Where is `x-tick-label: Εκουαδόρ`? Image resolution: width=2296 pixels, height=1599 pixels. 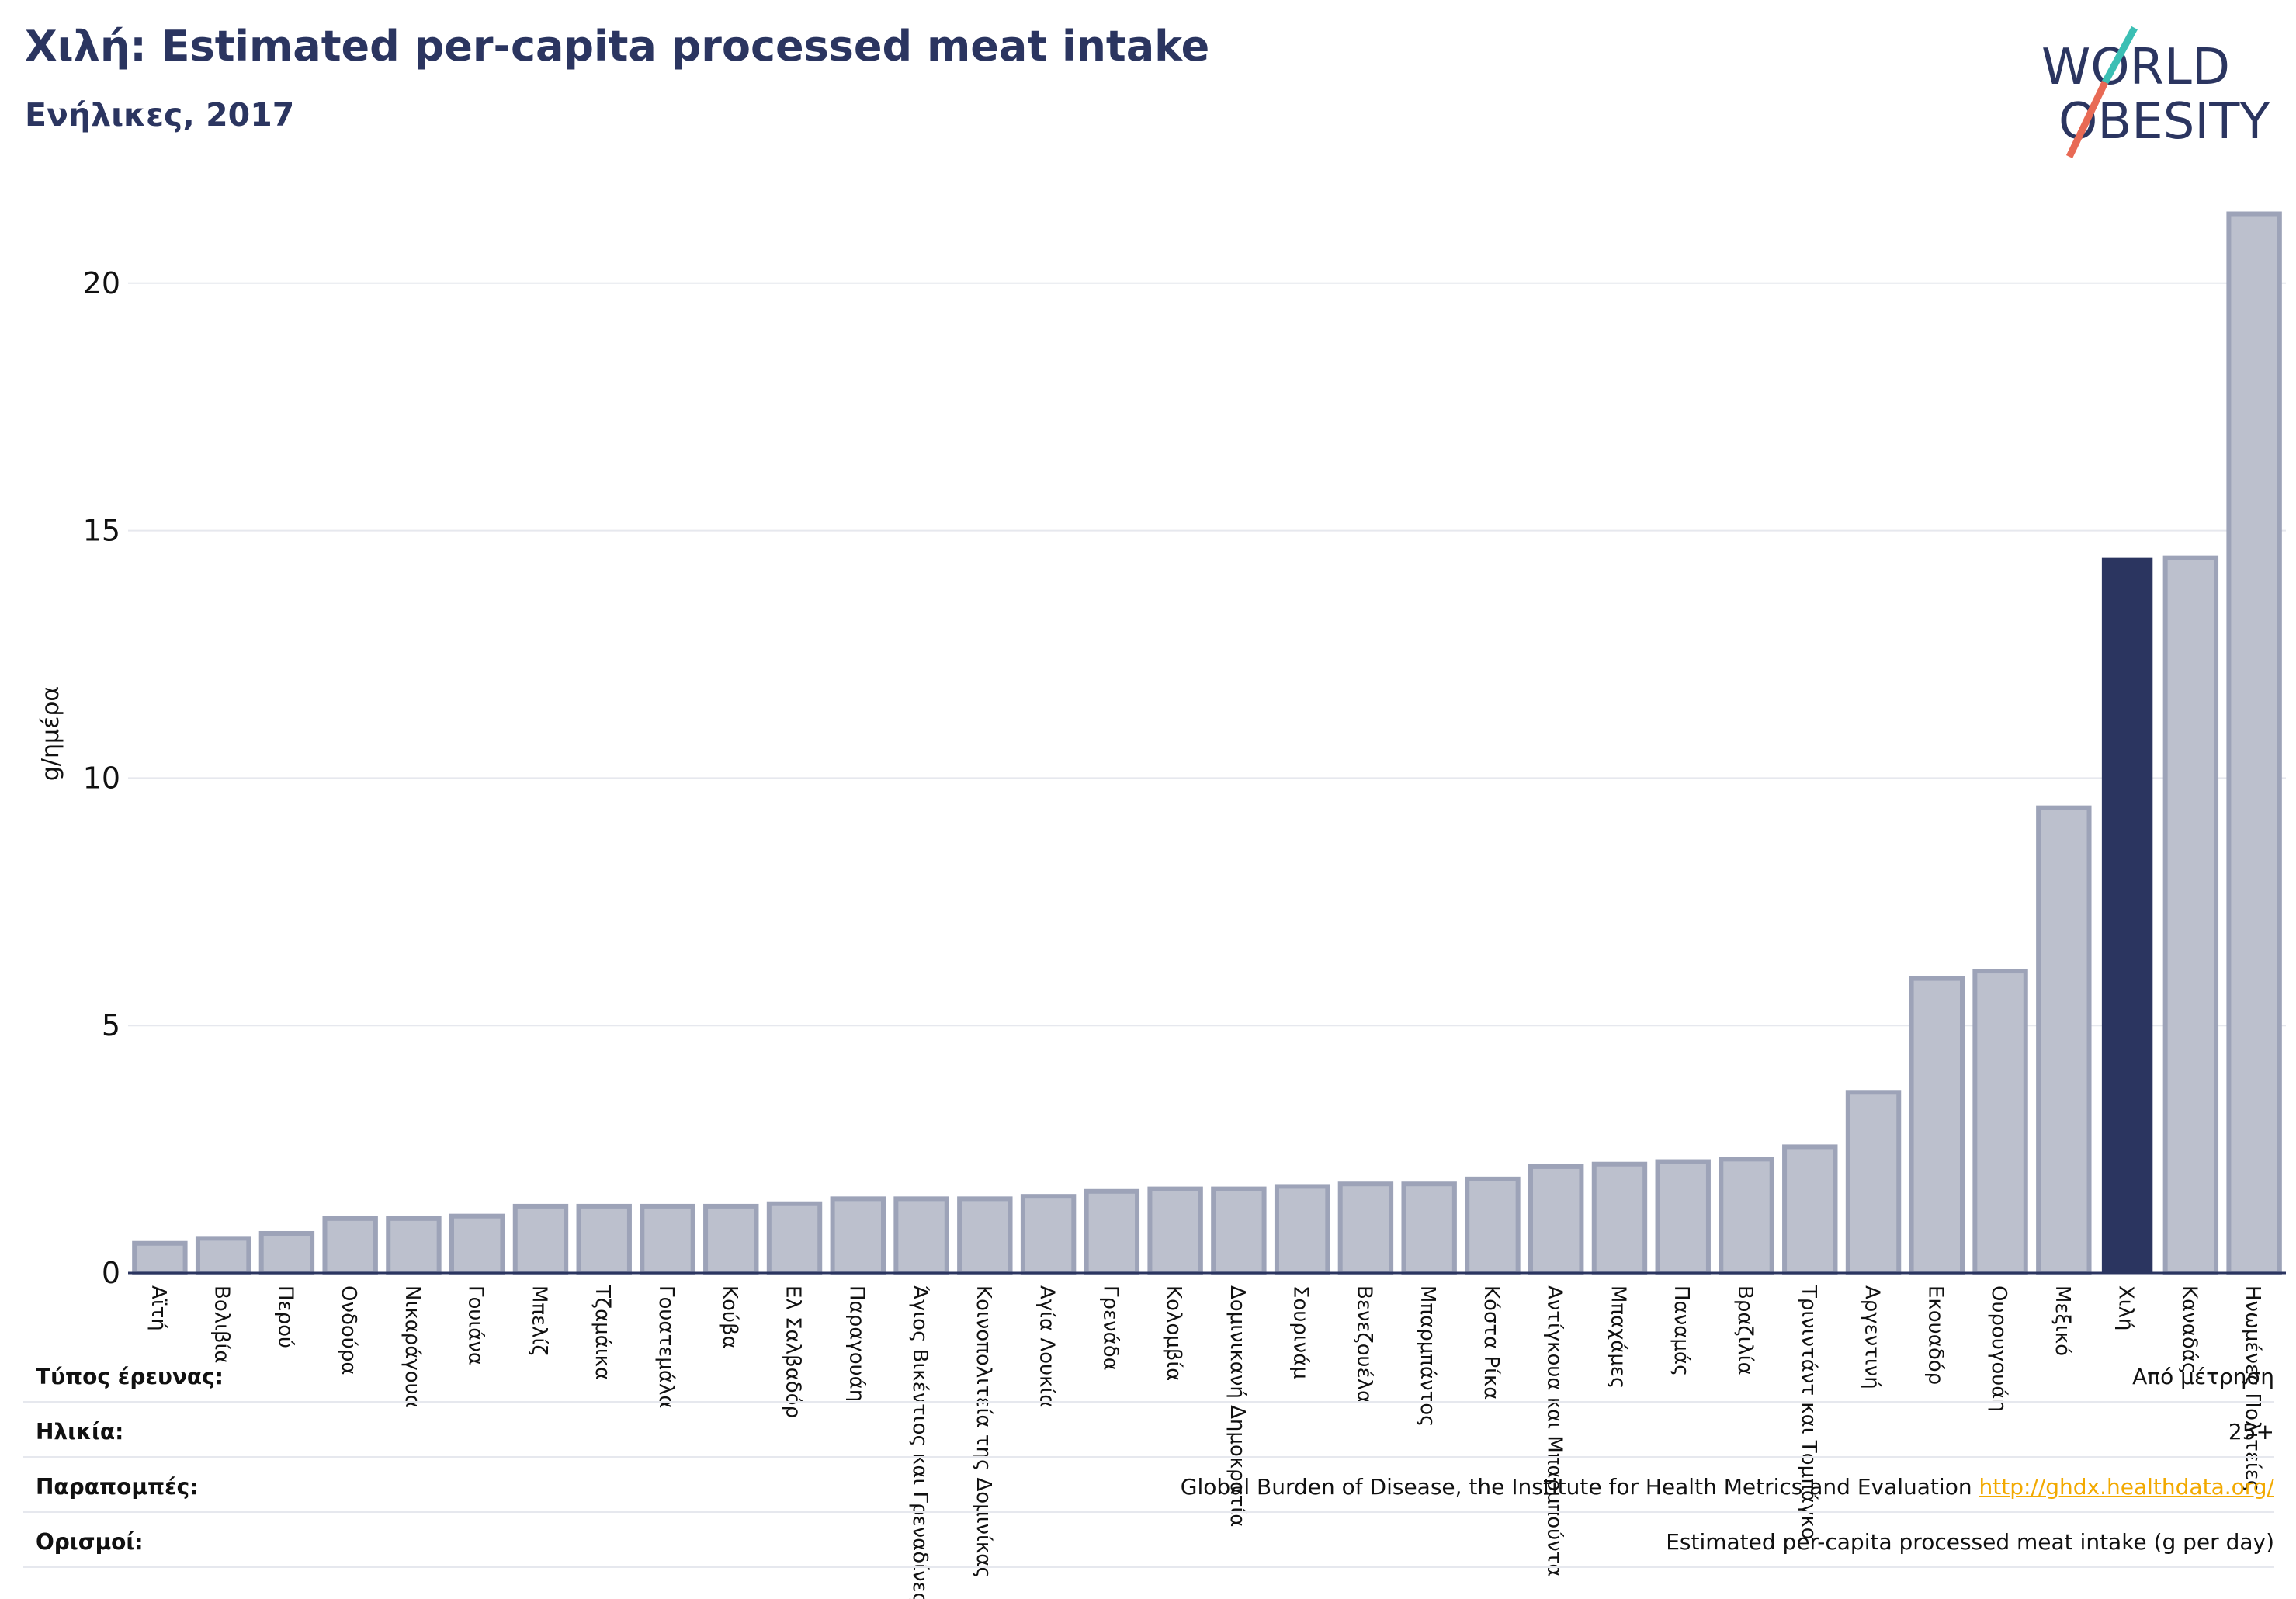 x-tick-label: Εκουαδόρ is located at coordinates (1935, 1335).